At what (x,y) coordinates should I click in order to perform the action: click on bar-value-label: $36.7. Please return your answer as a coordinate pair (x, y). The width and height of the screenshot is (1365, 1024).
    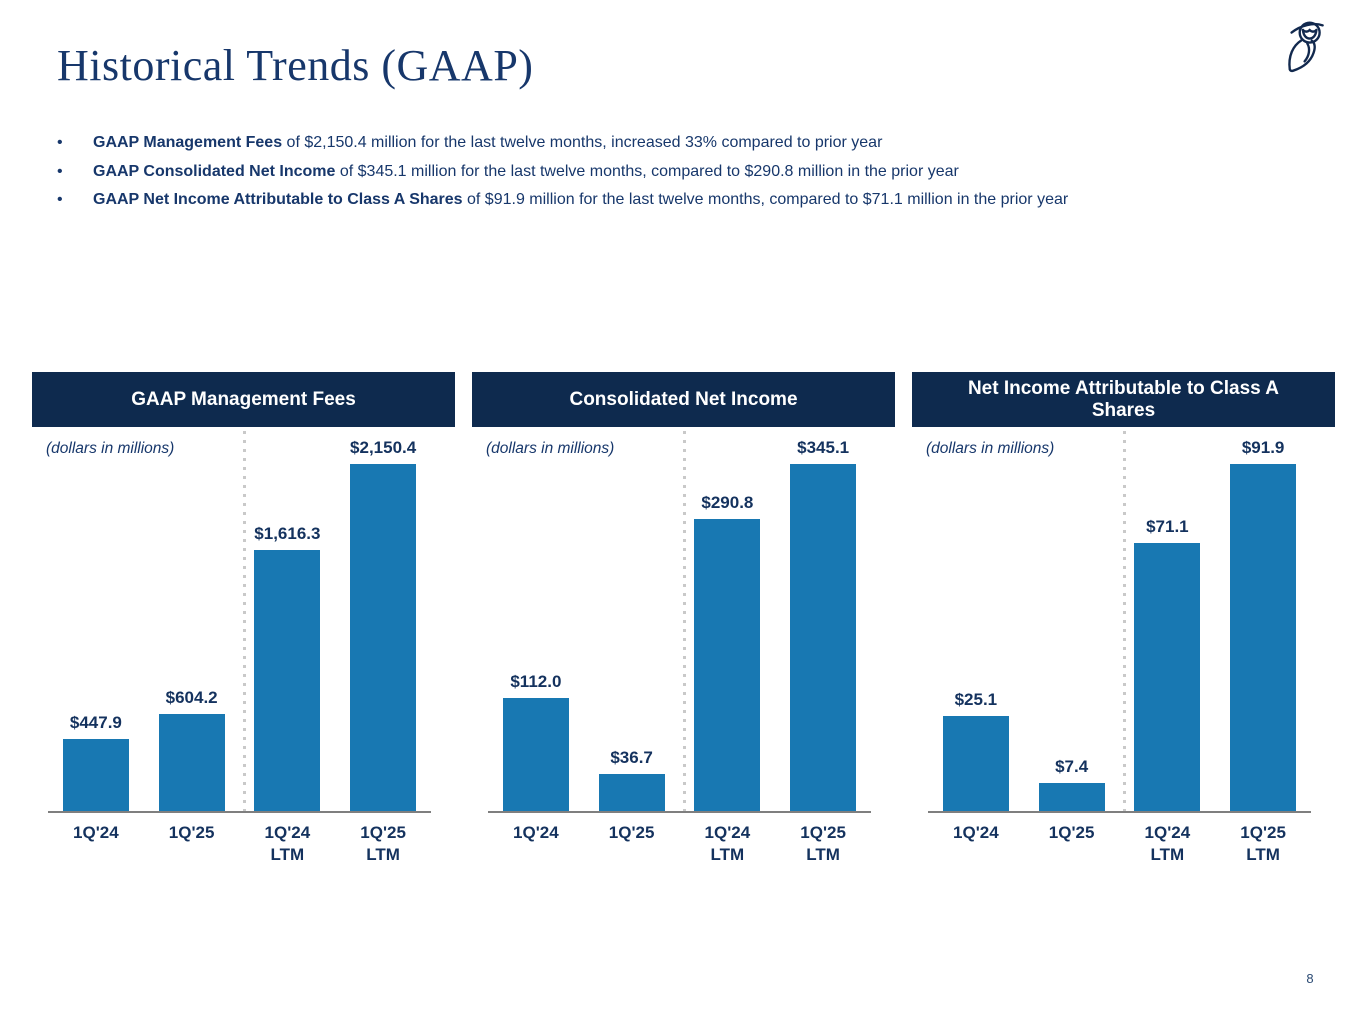
    Looking at the image, I should click on (631, 757).